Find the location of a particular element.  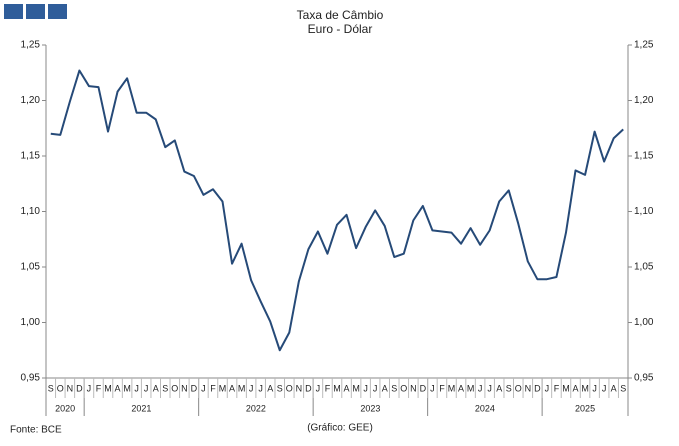

y2-tick-label: 1,15 is located at coordinates (644, 156).